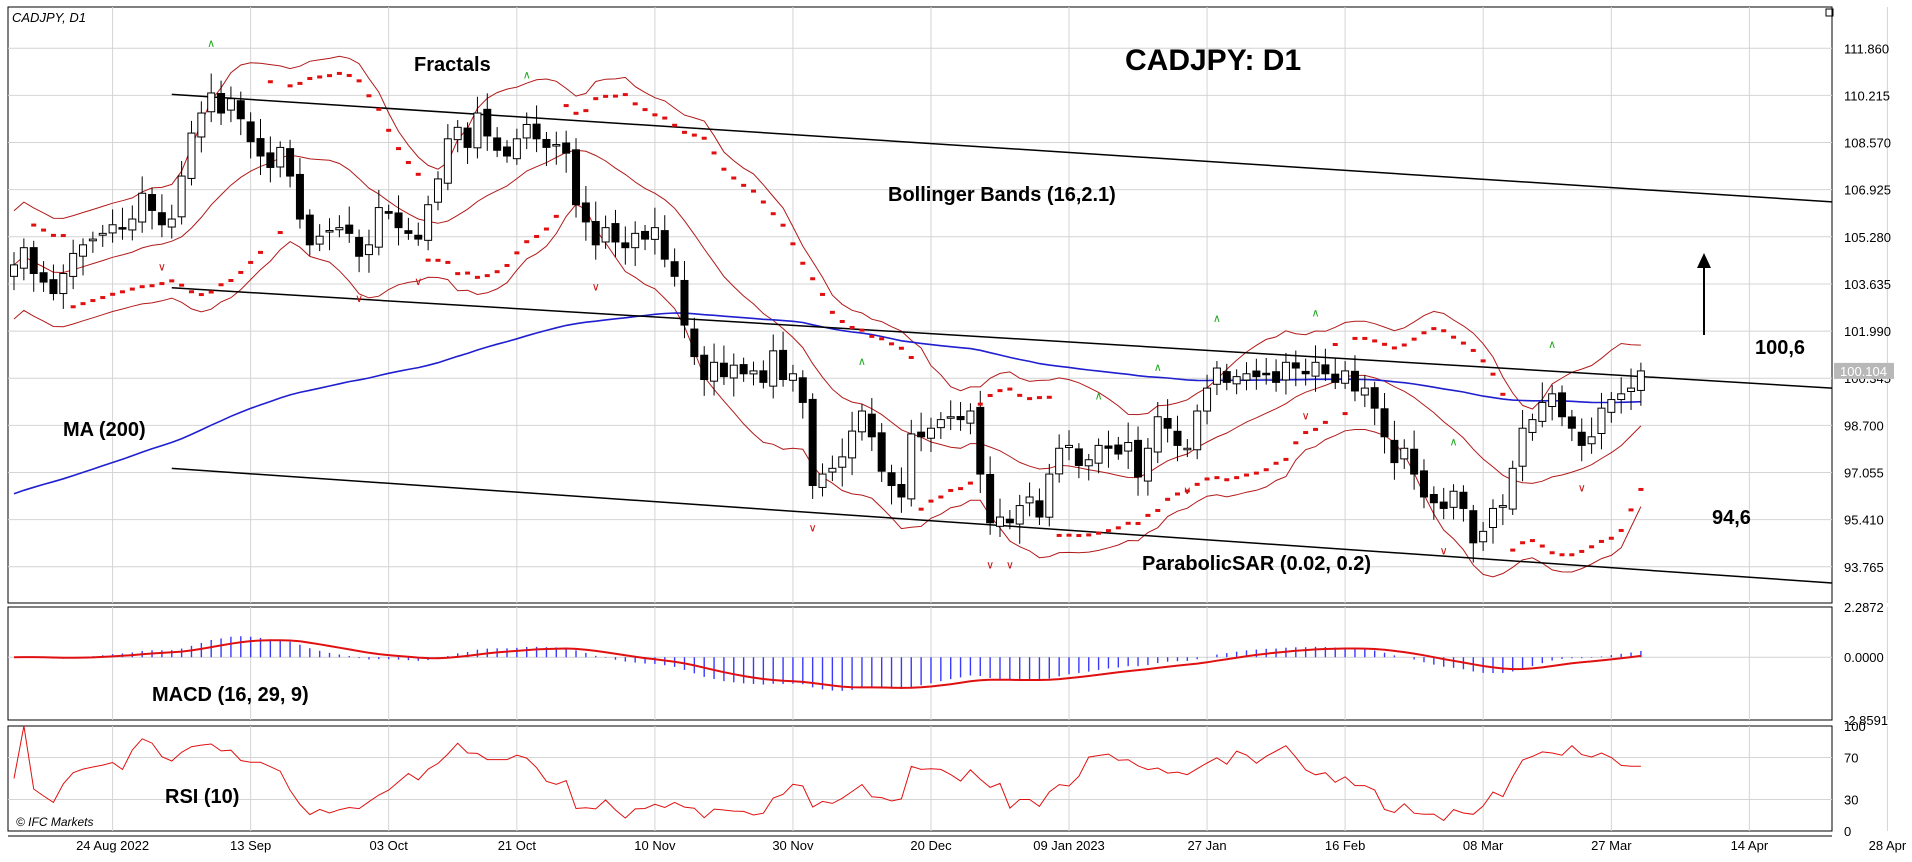 This screenshot has height=862, width=1912. Describe the element at coordinates (1213, 60) in the screenshot. I see `chart-title: CADJPY: D1` at that location.